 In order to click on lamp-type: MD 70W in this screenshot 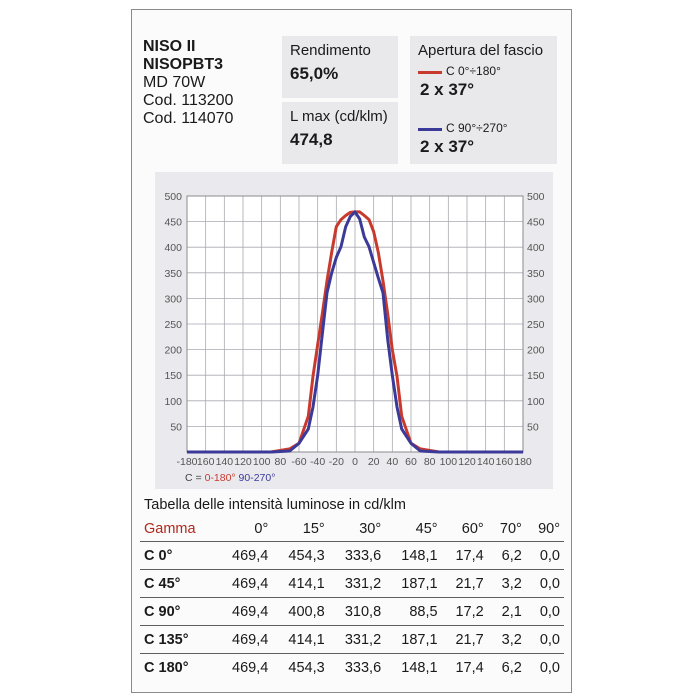, I will do `click(174, 82)`.